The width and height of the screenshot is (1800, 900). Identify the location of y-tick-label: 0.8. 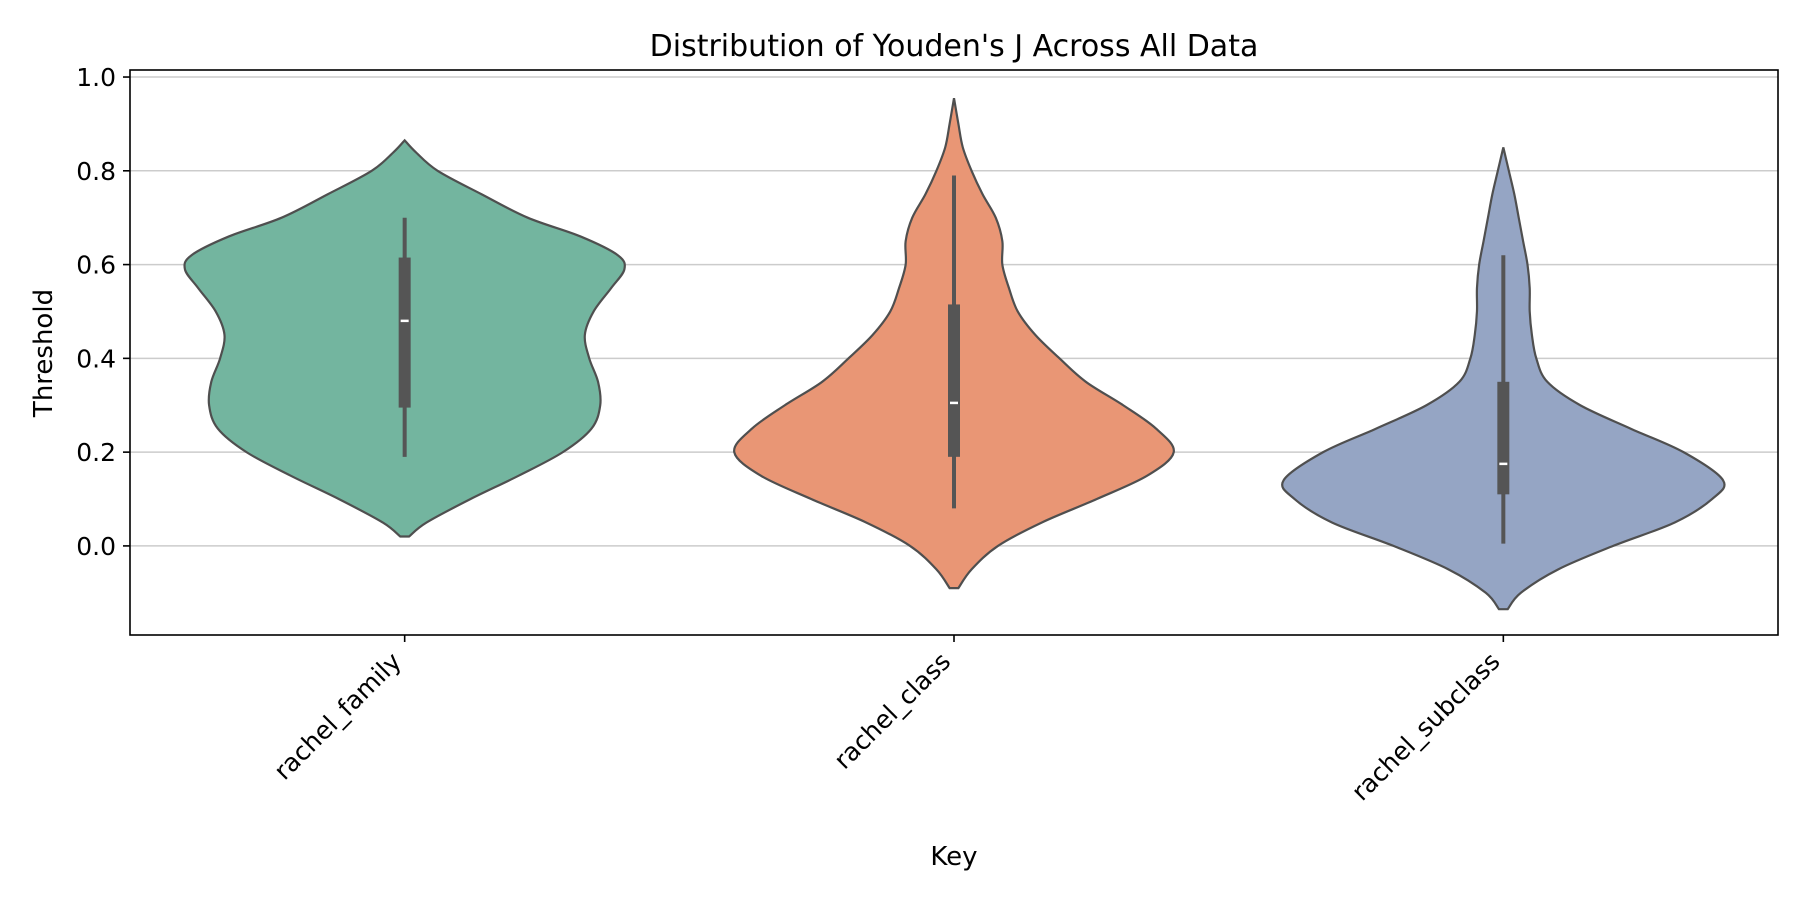
(96, 171).